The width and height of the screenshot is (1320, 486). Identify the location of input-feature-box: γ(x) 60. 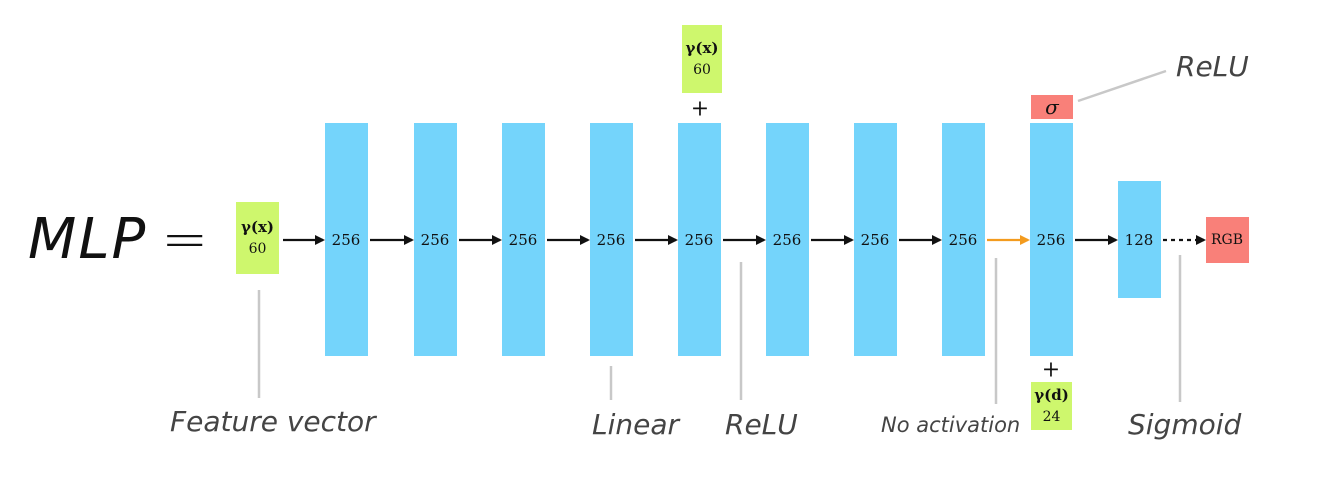
(257, 238).